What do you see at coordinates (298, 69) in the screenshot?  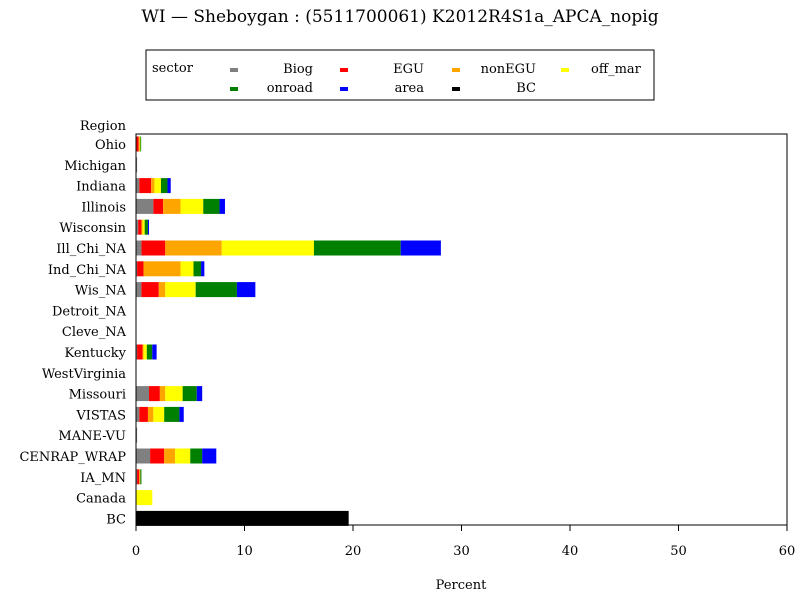 I see `legend-label-biog: Biog` at bounding box center [298, 69].